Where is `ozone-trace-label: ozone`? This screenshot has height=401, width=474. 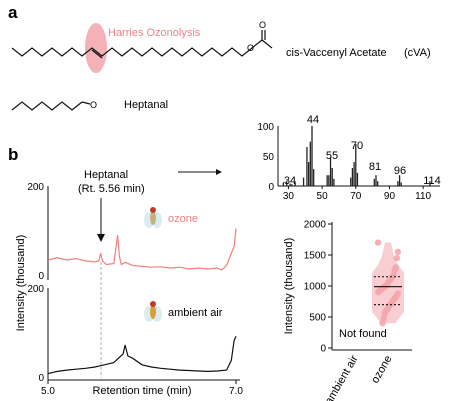 ozone-trace-label: ozone is located at coordinates (183, 219).